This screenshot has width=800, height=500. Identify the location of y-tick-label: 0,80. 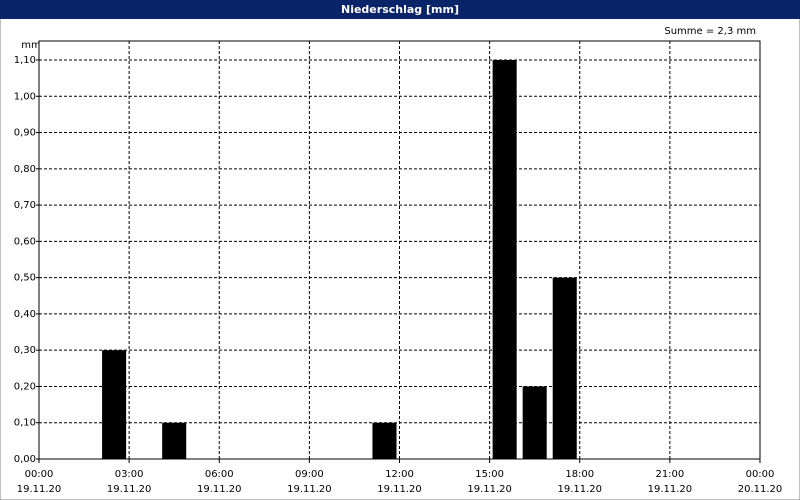
(25, 169).